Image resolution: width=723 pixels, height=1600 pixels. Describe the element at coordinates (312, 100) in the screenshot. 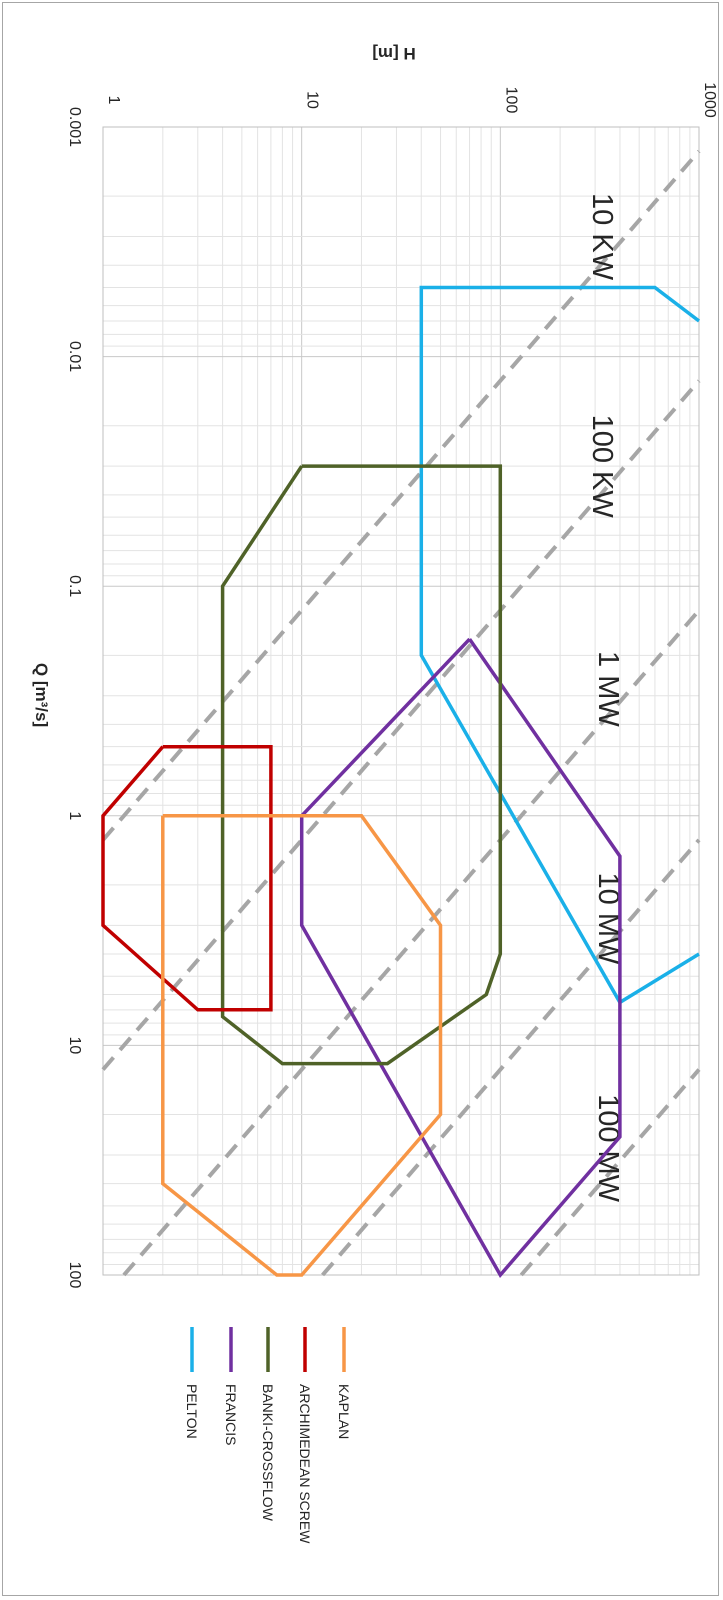

I see `h-tick-label: 10` at that location.